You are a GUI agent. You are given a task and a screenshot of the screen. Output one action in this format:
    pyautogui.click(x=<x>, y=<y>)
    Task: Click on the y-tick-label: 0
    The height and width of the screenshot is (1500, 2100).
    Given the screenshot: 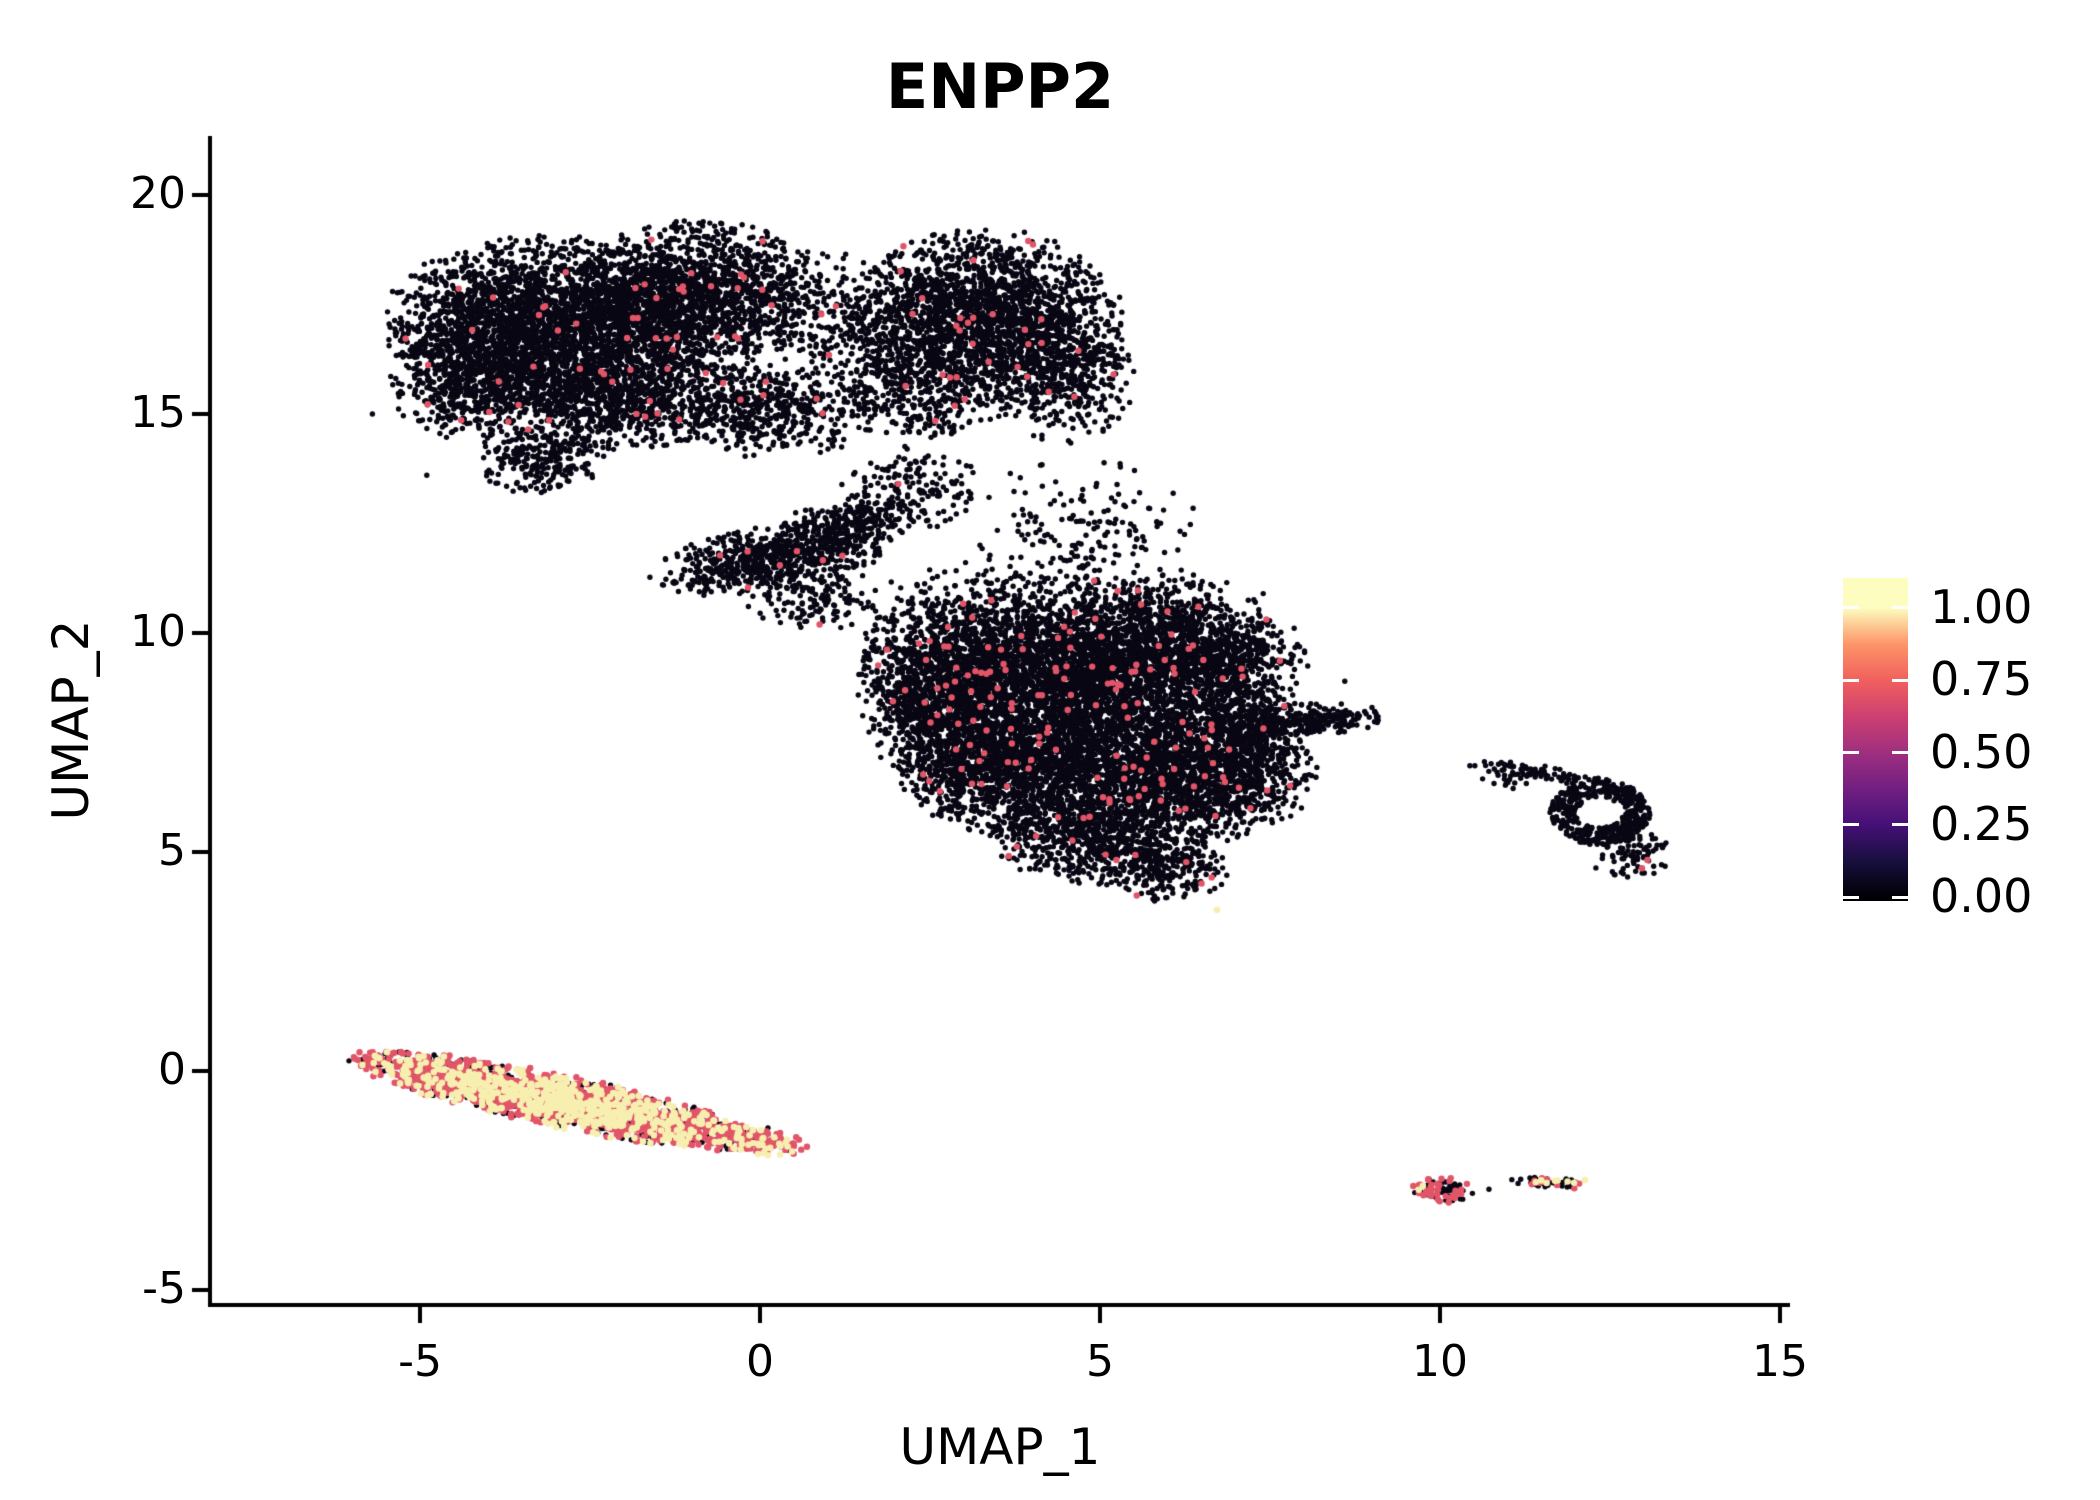 What is the action you would take?
    pyautogui.click(x=172, y=1069)
    